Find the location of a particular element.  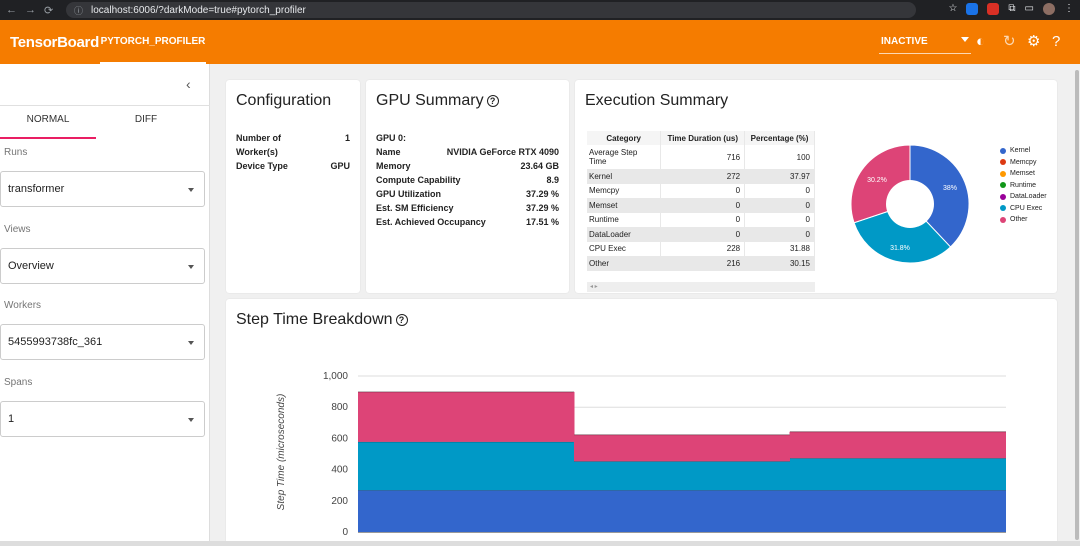

side-panel-icon: ▭ is located at coordinates (1029, 8).